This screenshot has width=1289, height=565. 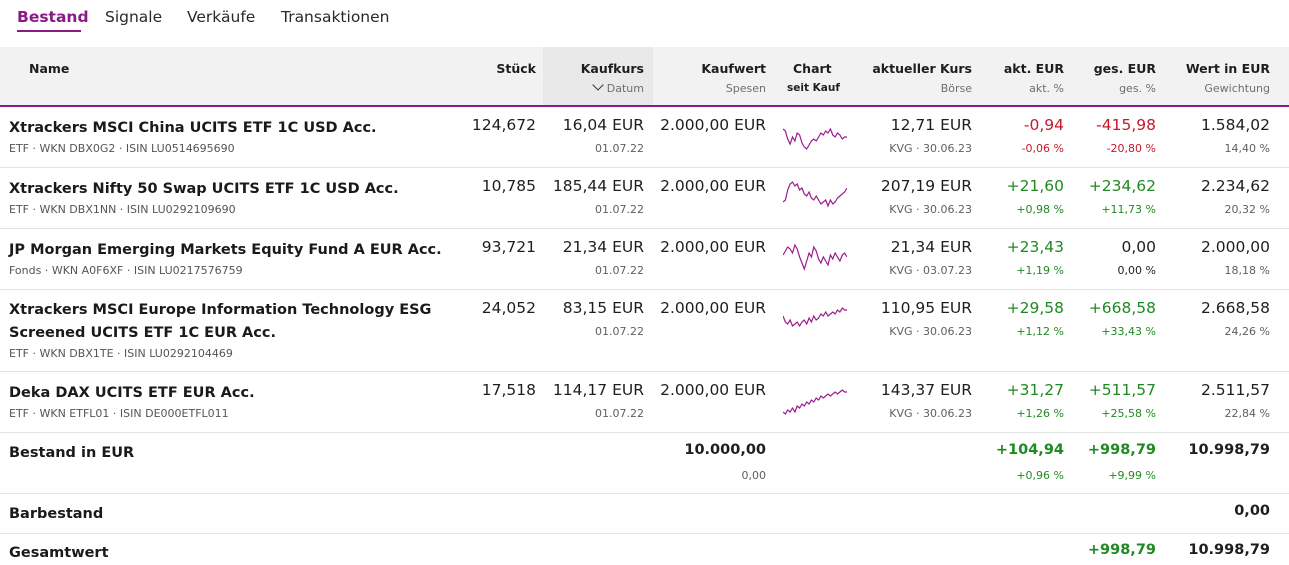 I want to click on position-meta: ETF · WKN DBX1TE · ISIN LU0292104469, so click(x=121, y=353).